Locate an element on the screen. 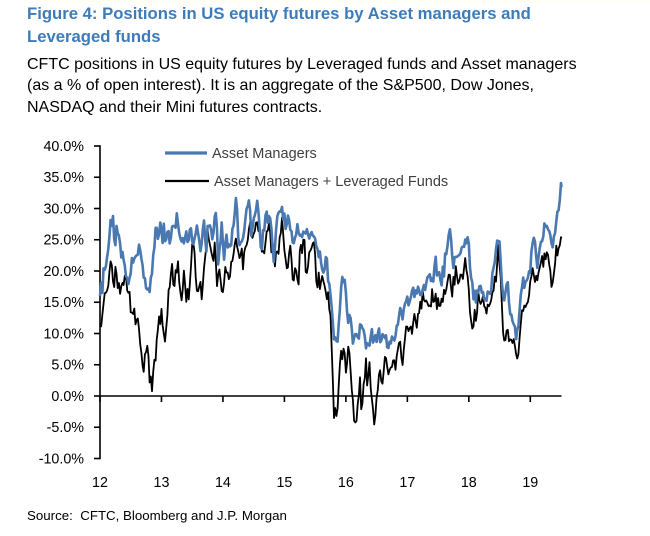  svg-text: 0.0% is located at coordinates (67, 397).